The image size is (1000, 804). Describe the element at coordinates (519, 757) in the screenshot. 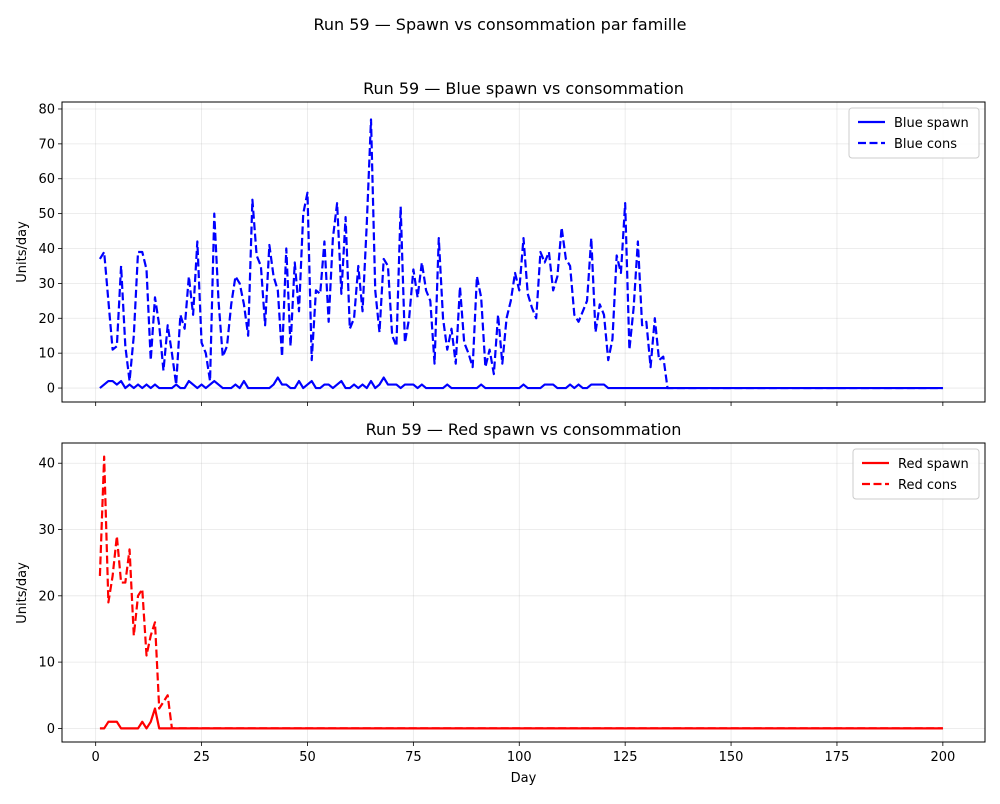

I see `red-x-tick-label: 100` at that location.